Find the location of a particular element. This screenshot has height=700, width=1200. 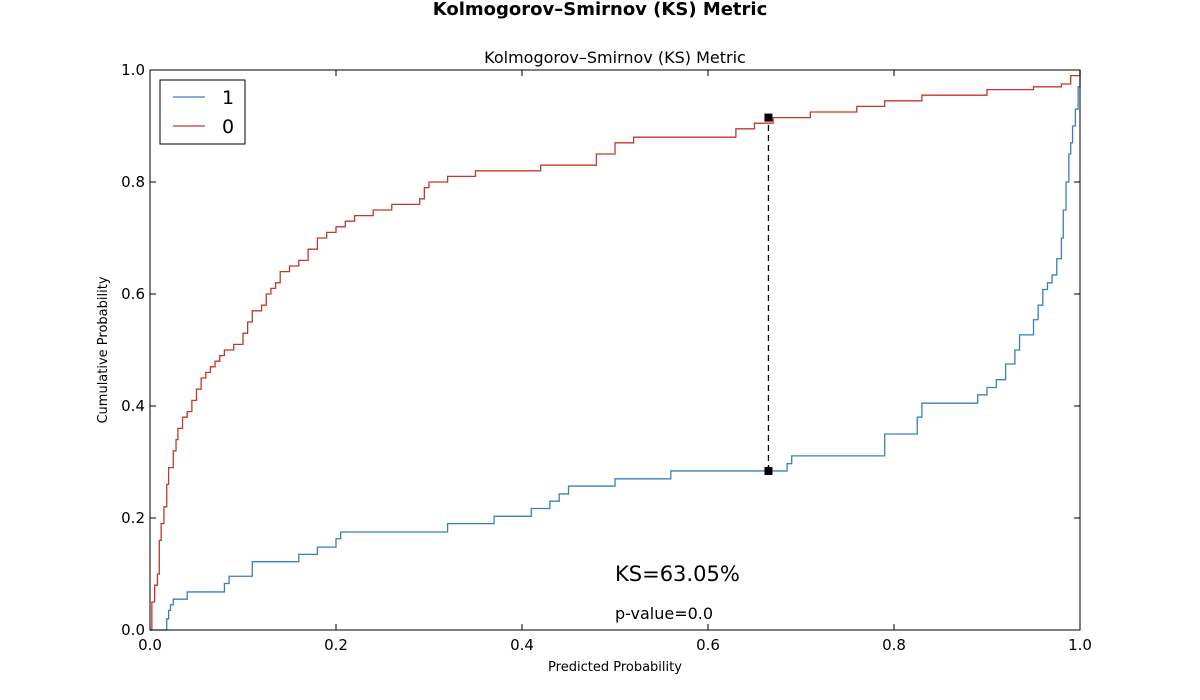

figure-suptitle: Kolmogorov–Smirnov (KS) Metric is located at coordinates (600, 10).